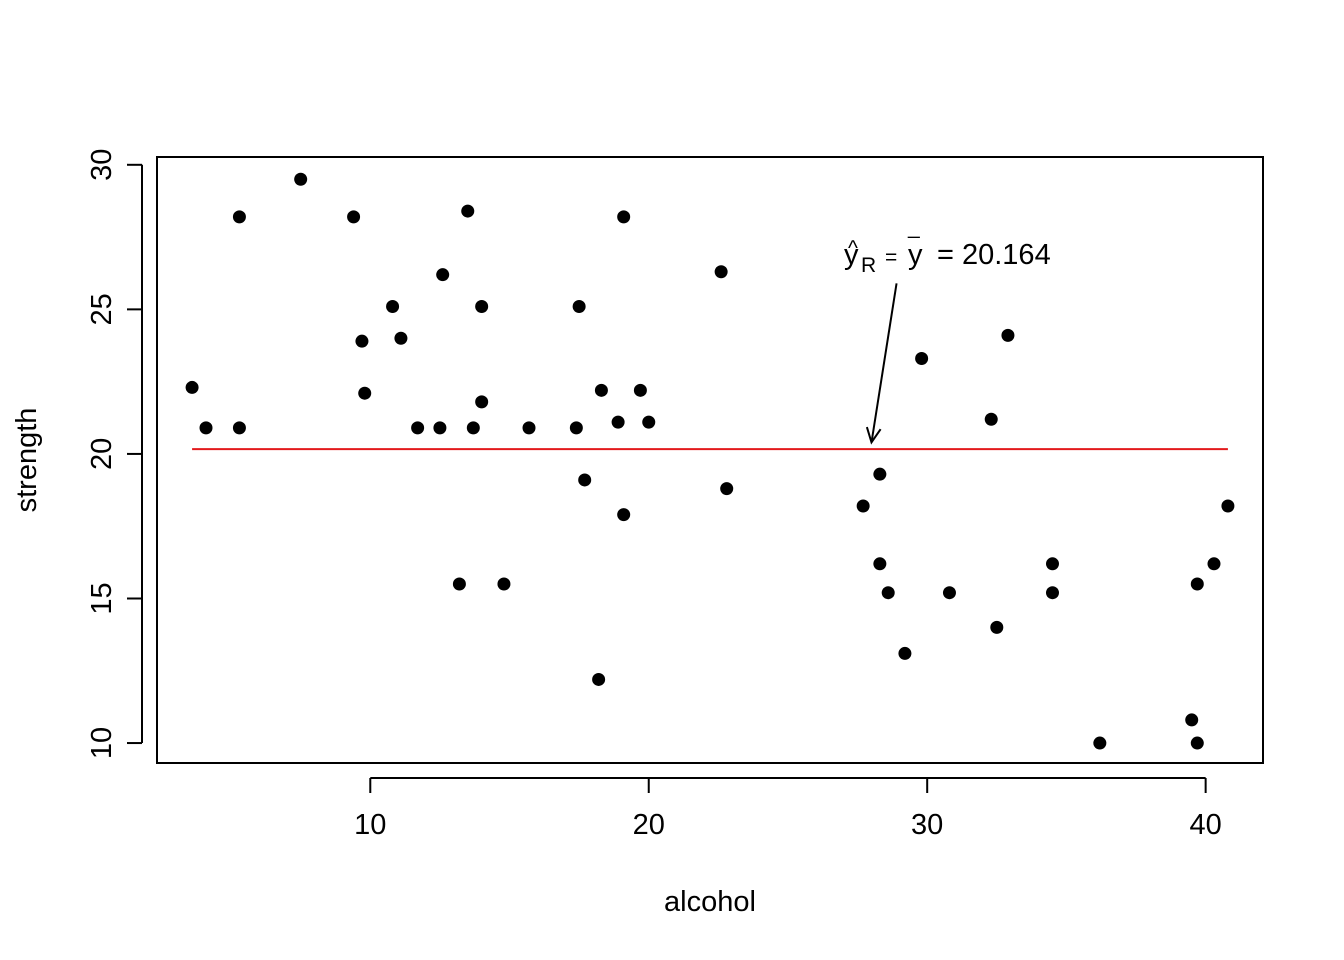  Describe the element at coordinates (370, 825) in the screenshot. I see `x-tick-label: 10` at that location.